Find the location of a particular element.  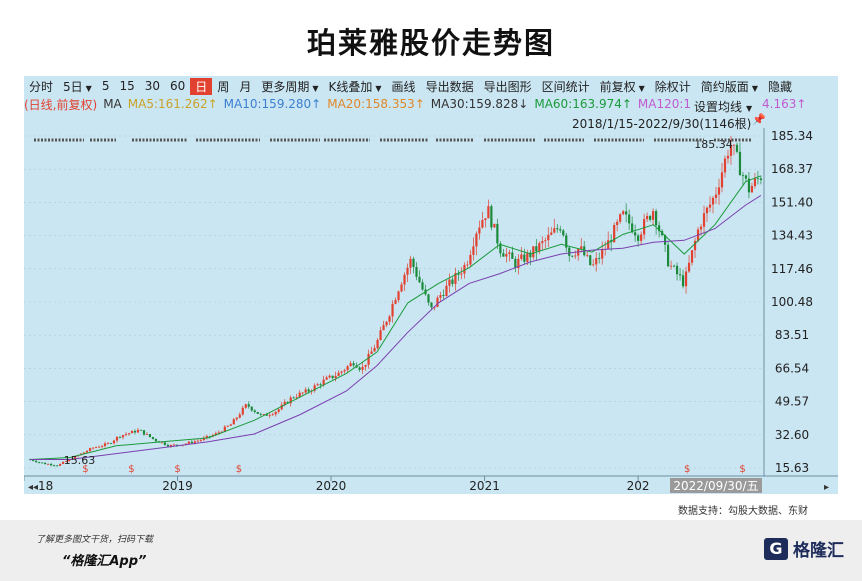

pin-icon: 📌 is located at coordinates (759, 119).